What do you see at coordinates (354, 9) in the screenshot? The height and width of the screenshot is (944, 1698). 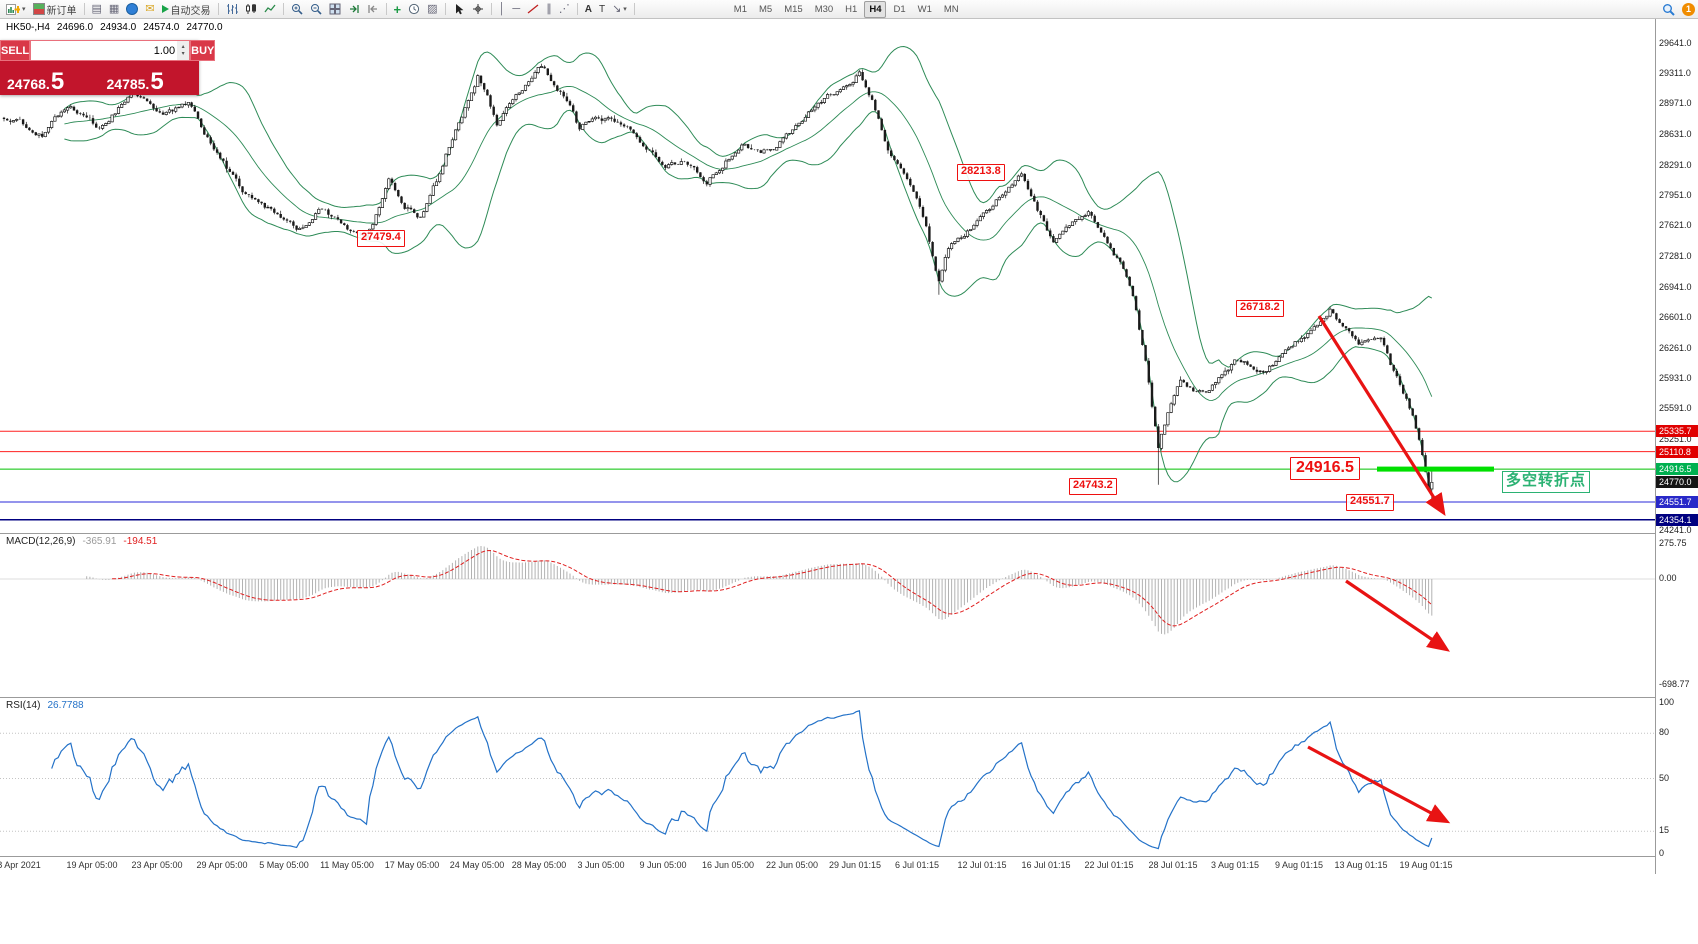 I see `auto-scroll-icon` at bounding box center [354, 9].